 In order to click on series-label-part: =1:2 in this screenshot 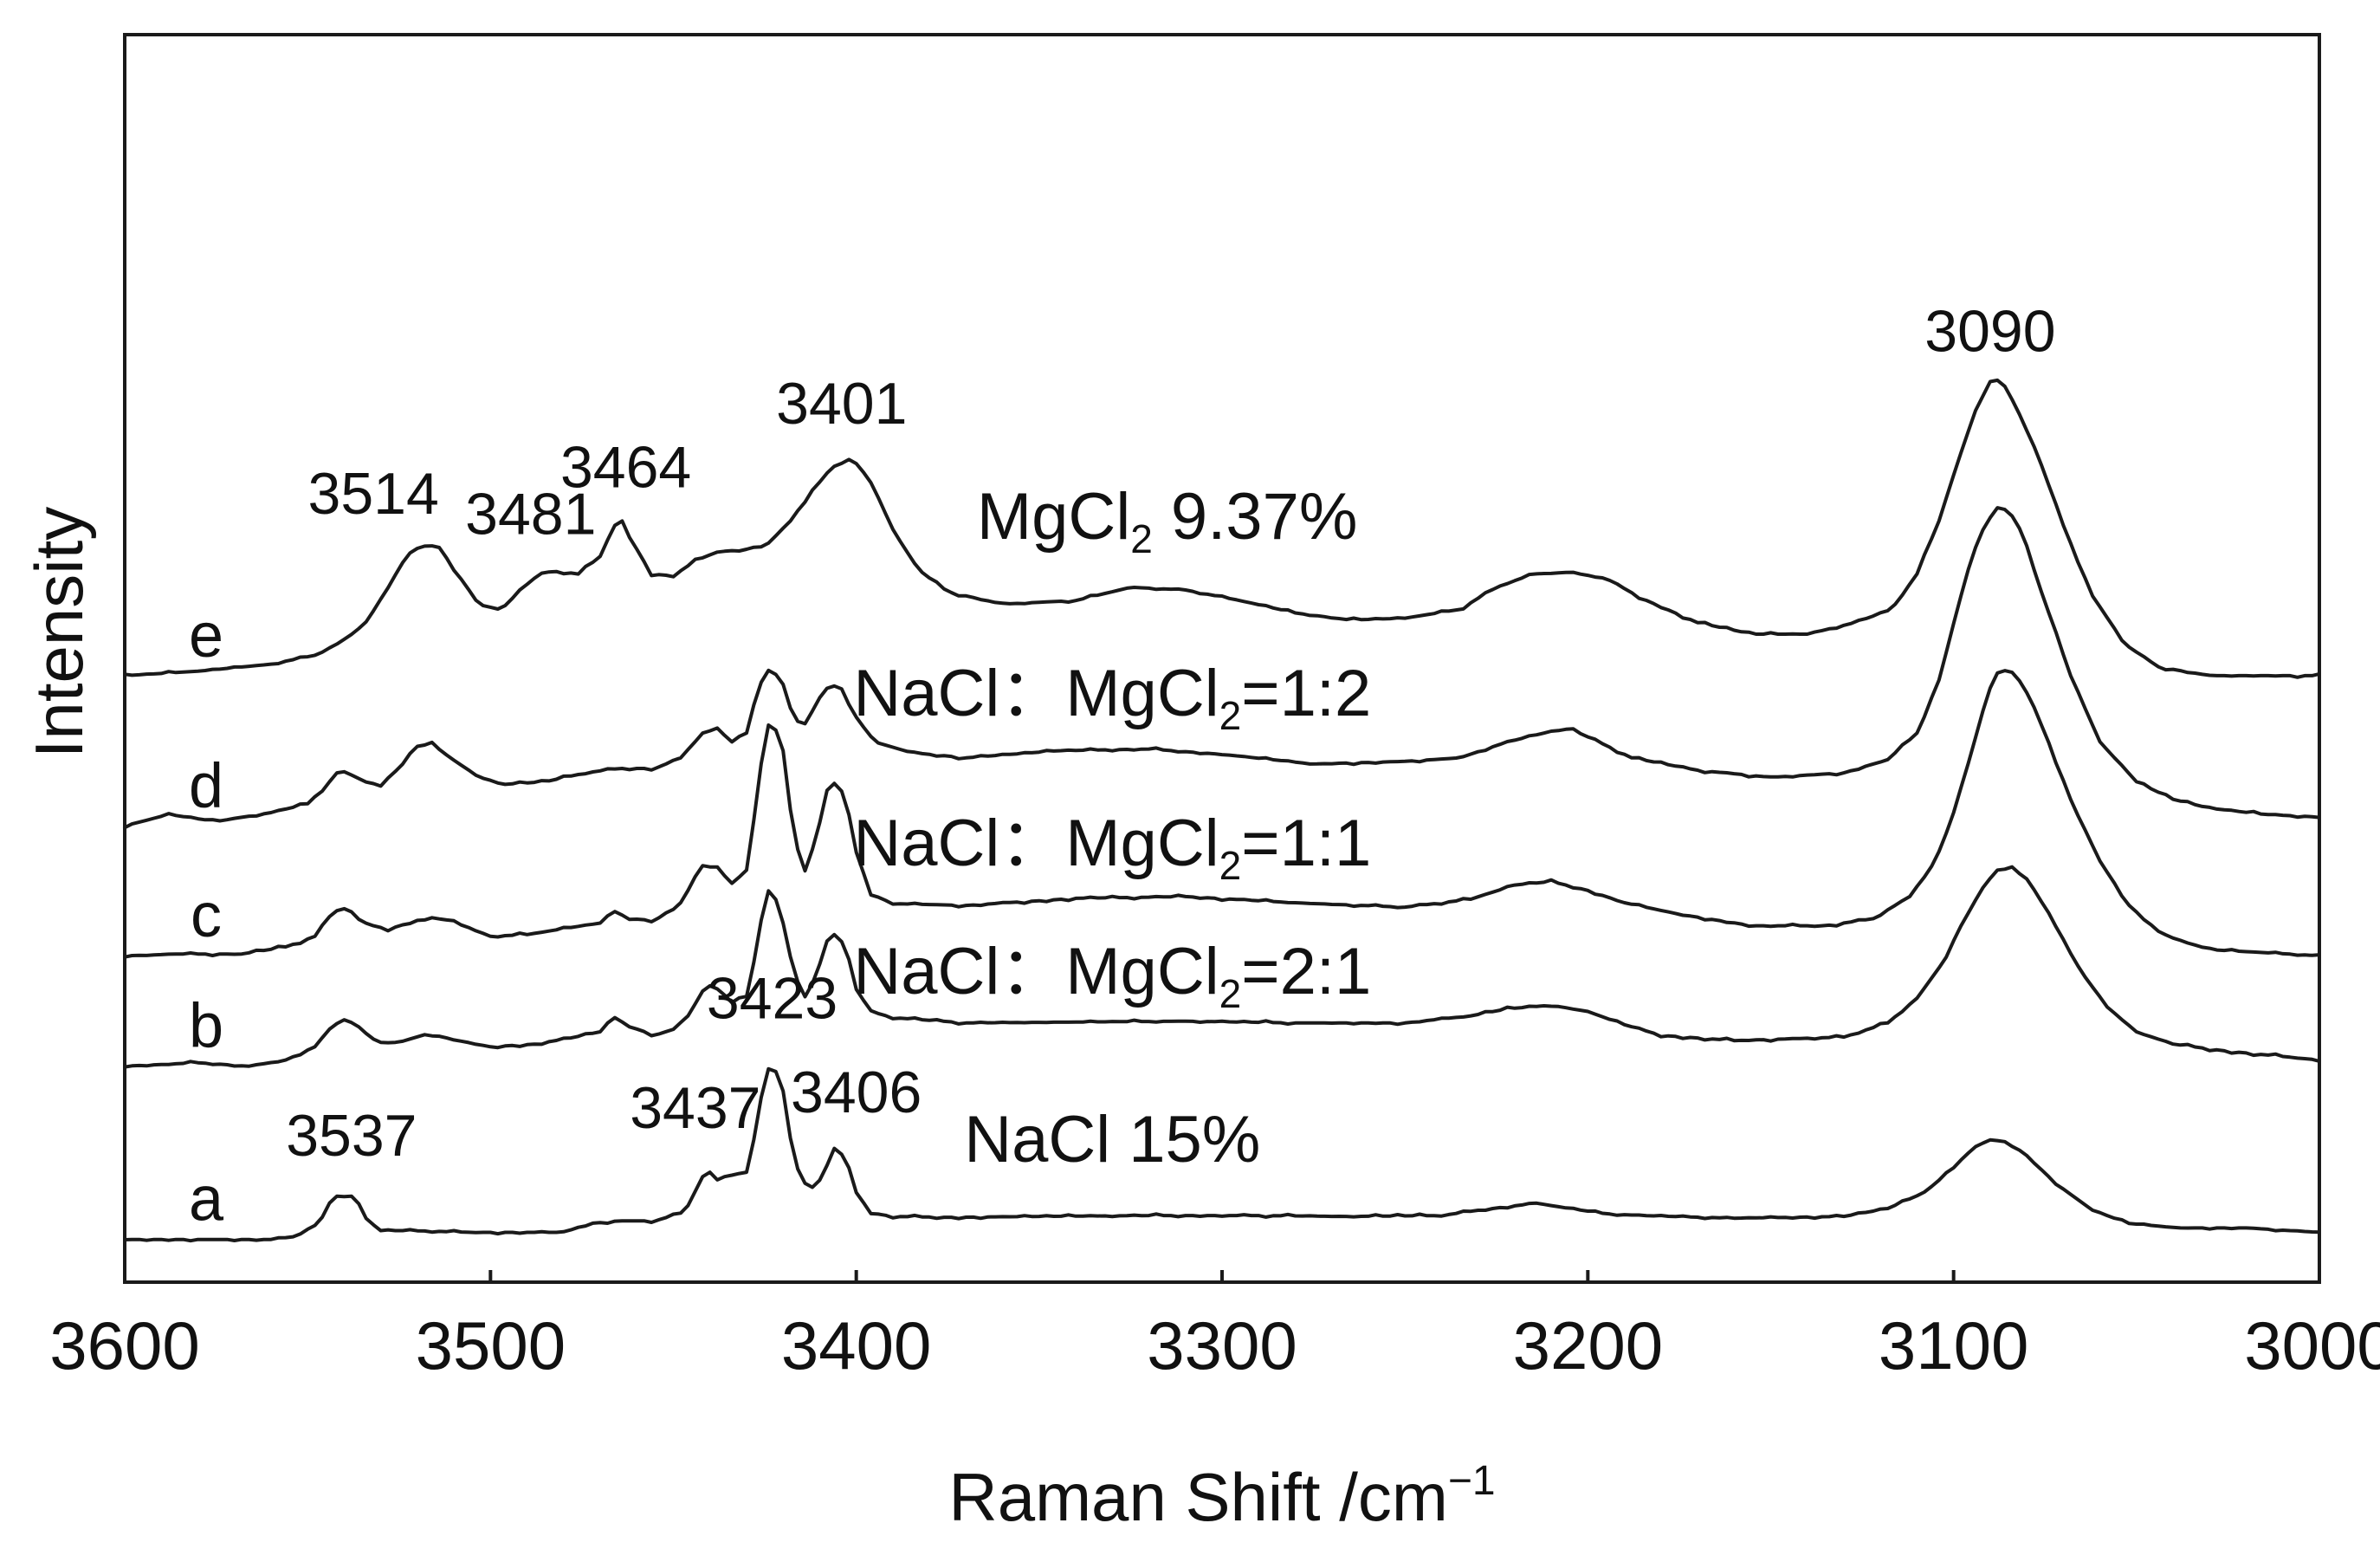, I will do `click(1306, 693)`.